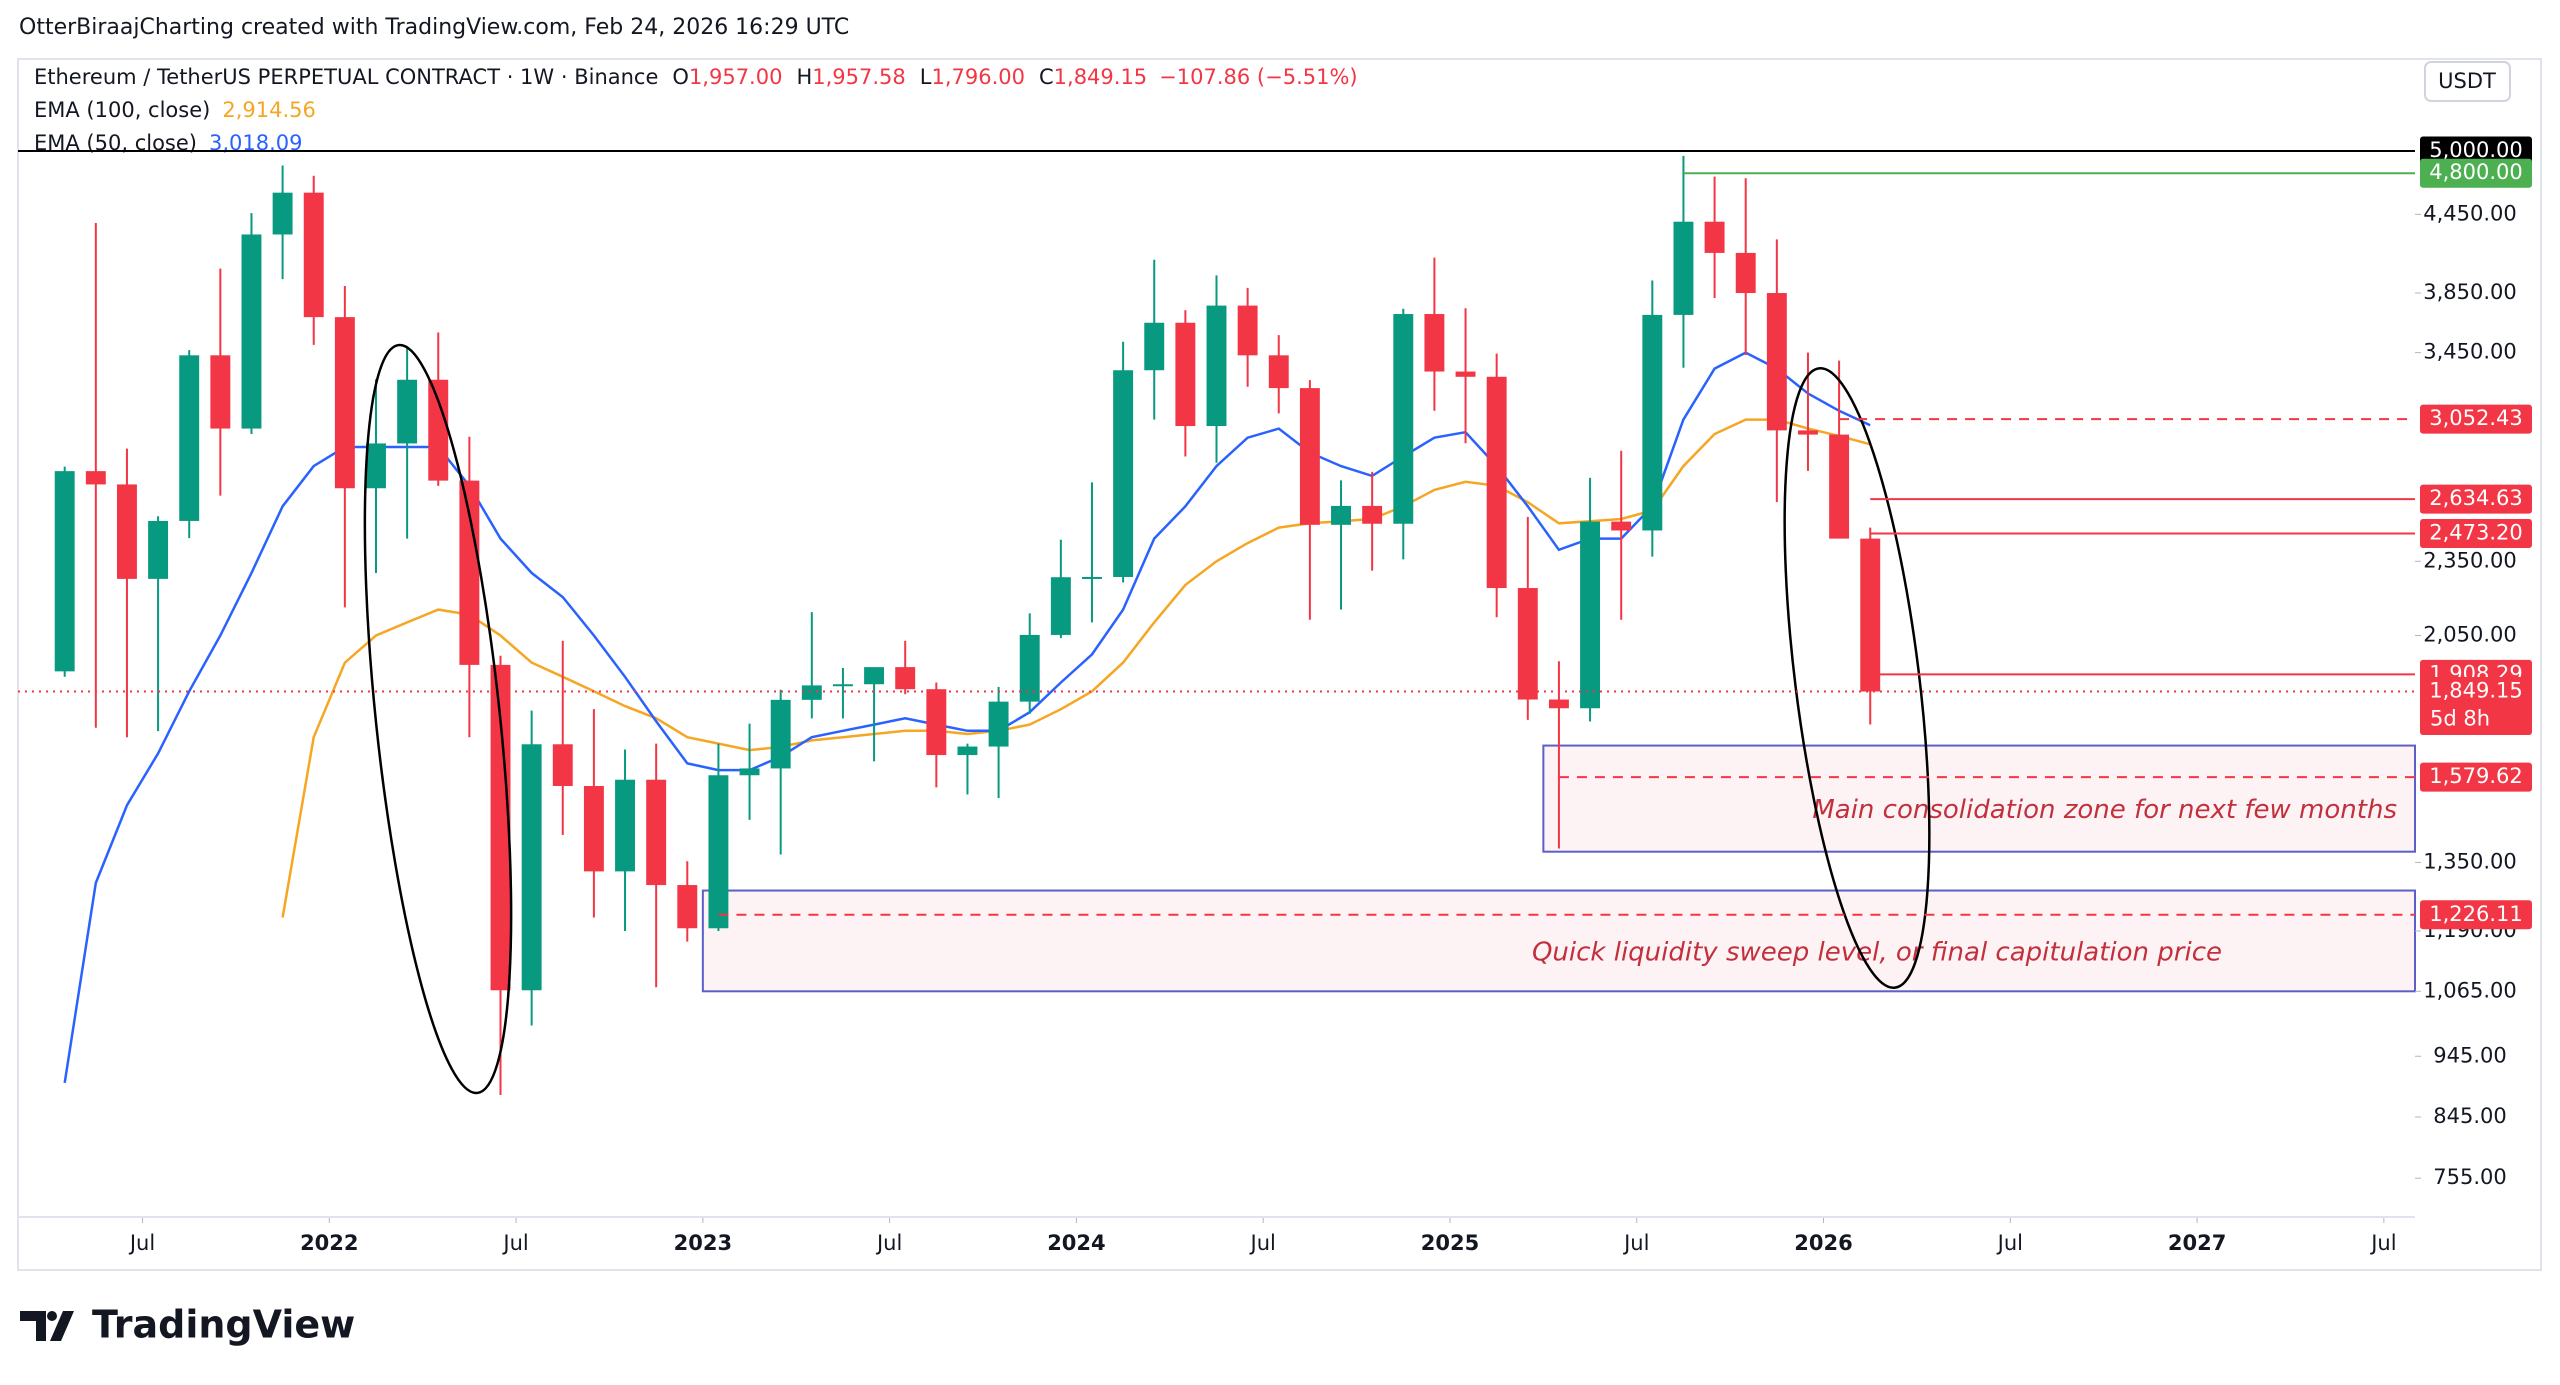 This screenshot has width=2560, height=1385. I want to click on price-label: 3,052.43, so click(2476, 418).